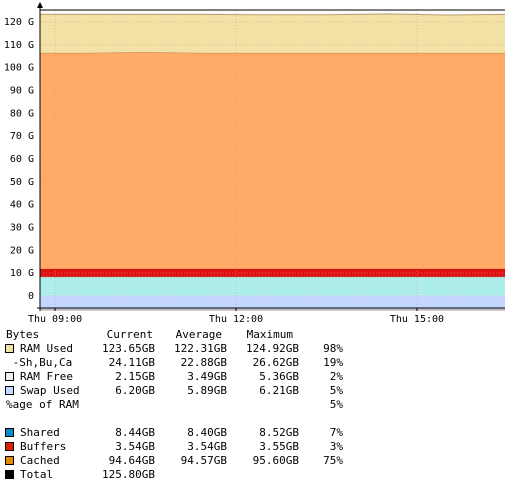  Describe the element at coordinates (19, 22) in the screenshot. I see `y-tick-label: 120 G` at that location.